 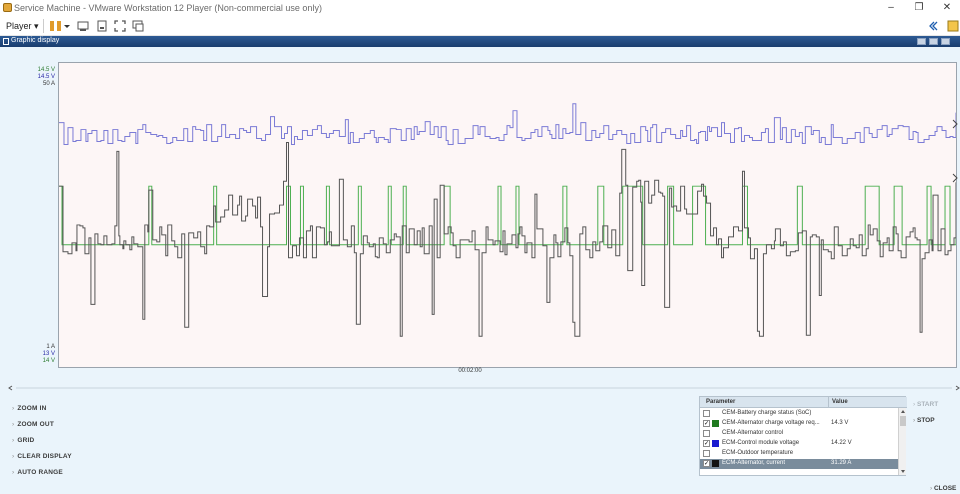 I want to click on start-label: START, so click(x=927, y=404).